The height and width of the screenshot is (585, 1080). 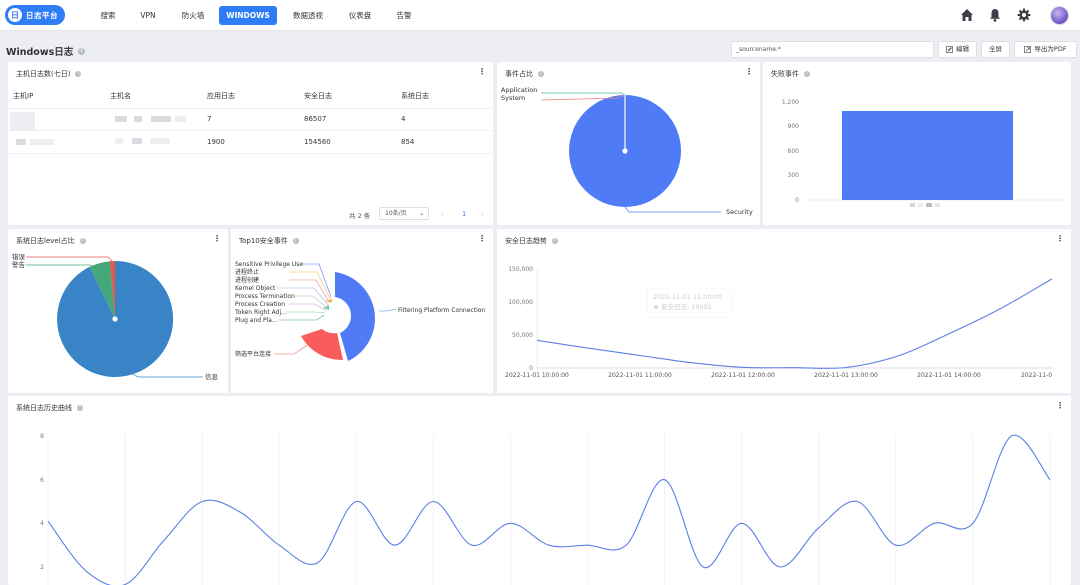 What do you see at coordinates (253, 354) in the screenshot?
I see `label-screen: 筛选平台连接` at bounding box center [253, 354].